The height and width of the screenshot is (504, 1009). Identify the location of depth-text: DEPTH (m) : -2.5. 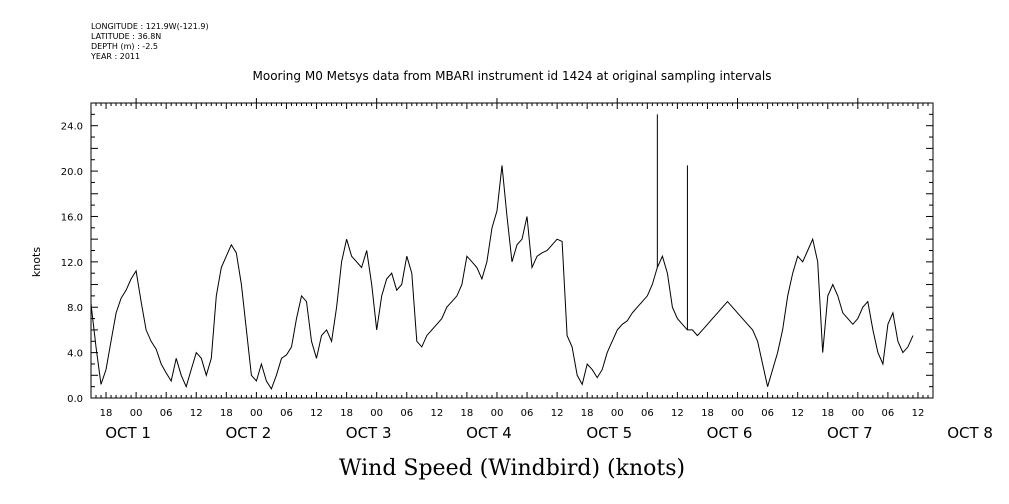
(124, 46).